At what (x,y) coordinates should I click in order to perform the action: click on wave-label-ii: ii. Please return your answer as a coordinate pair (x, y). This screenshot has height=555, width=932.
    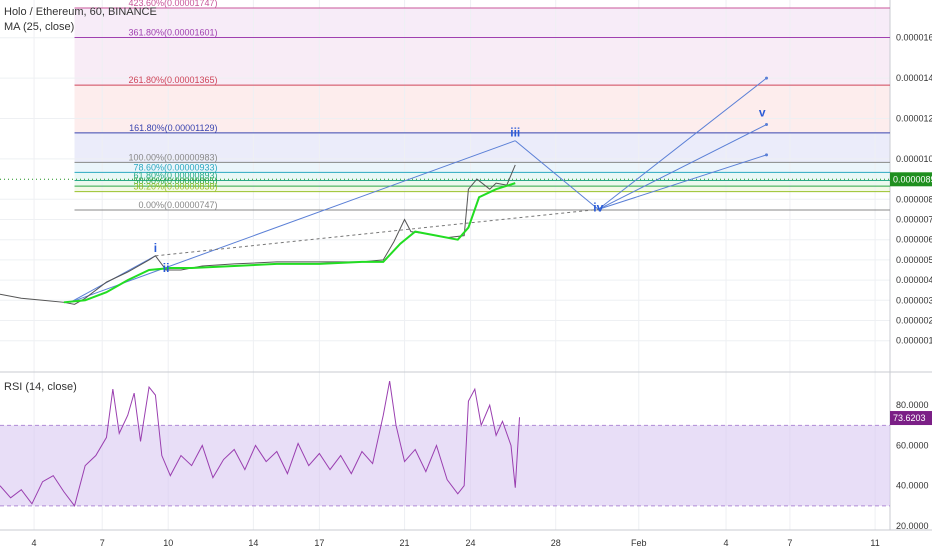
    Looking at the image, I should click on (166, 268).